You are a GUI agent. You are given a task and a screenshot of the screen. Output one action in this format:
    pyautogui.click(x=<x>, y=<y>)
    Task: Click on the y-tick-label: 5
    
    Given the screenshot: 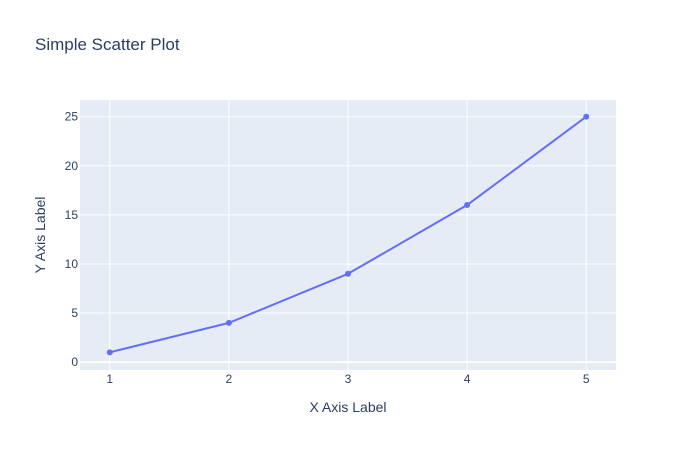 What is the action you would take?
    pyautogui.click(x=74, y=313)
    